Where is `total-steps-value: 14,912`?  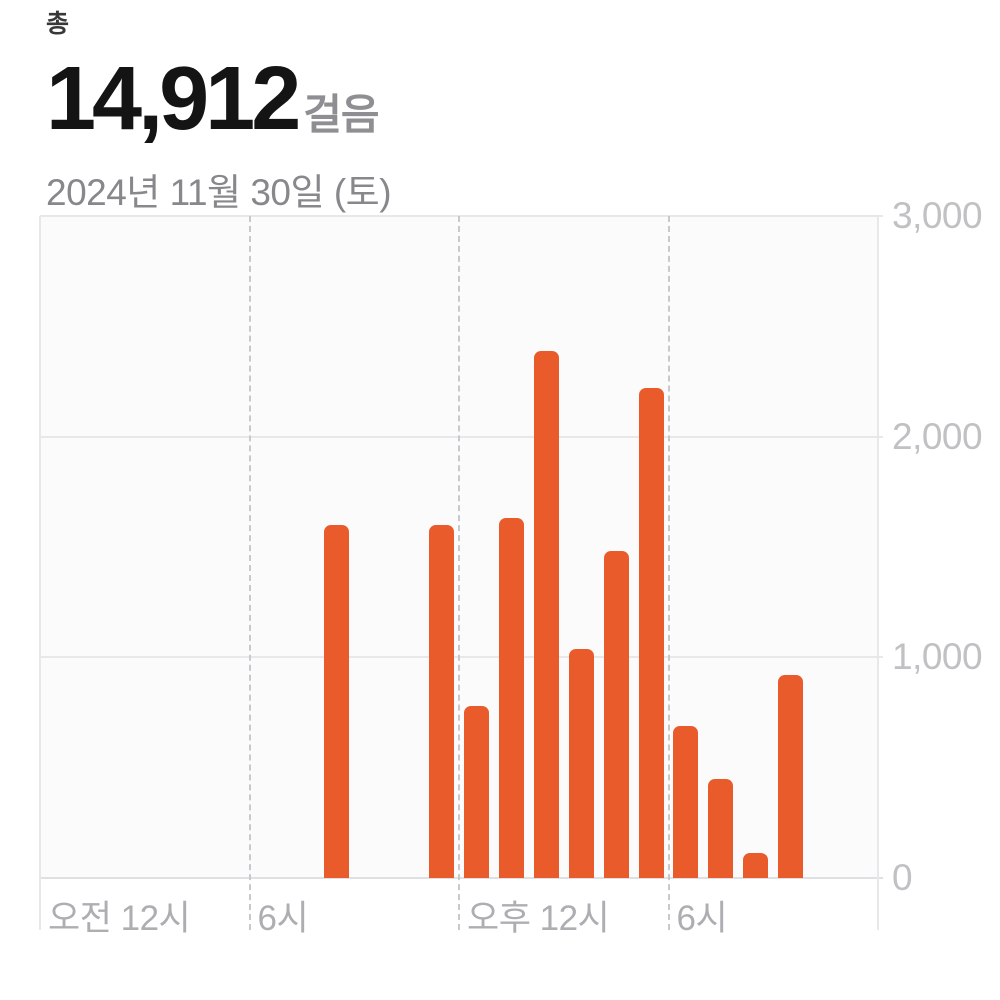
total-steps-value: 14,912 is located at coordinates (173, 99).